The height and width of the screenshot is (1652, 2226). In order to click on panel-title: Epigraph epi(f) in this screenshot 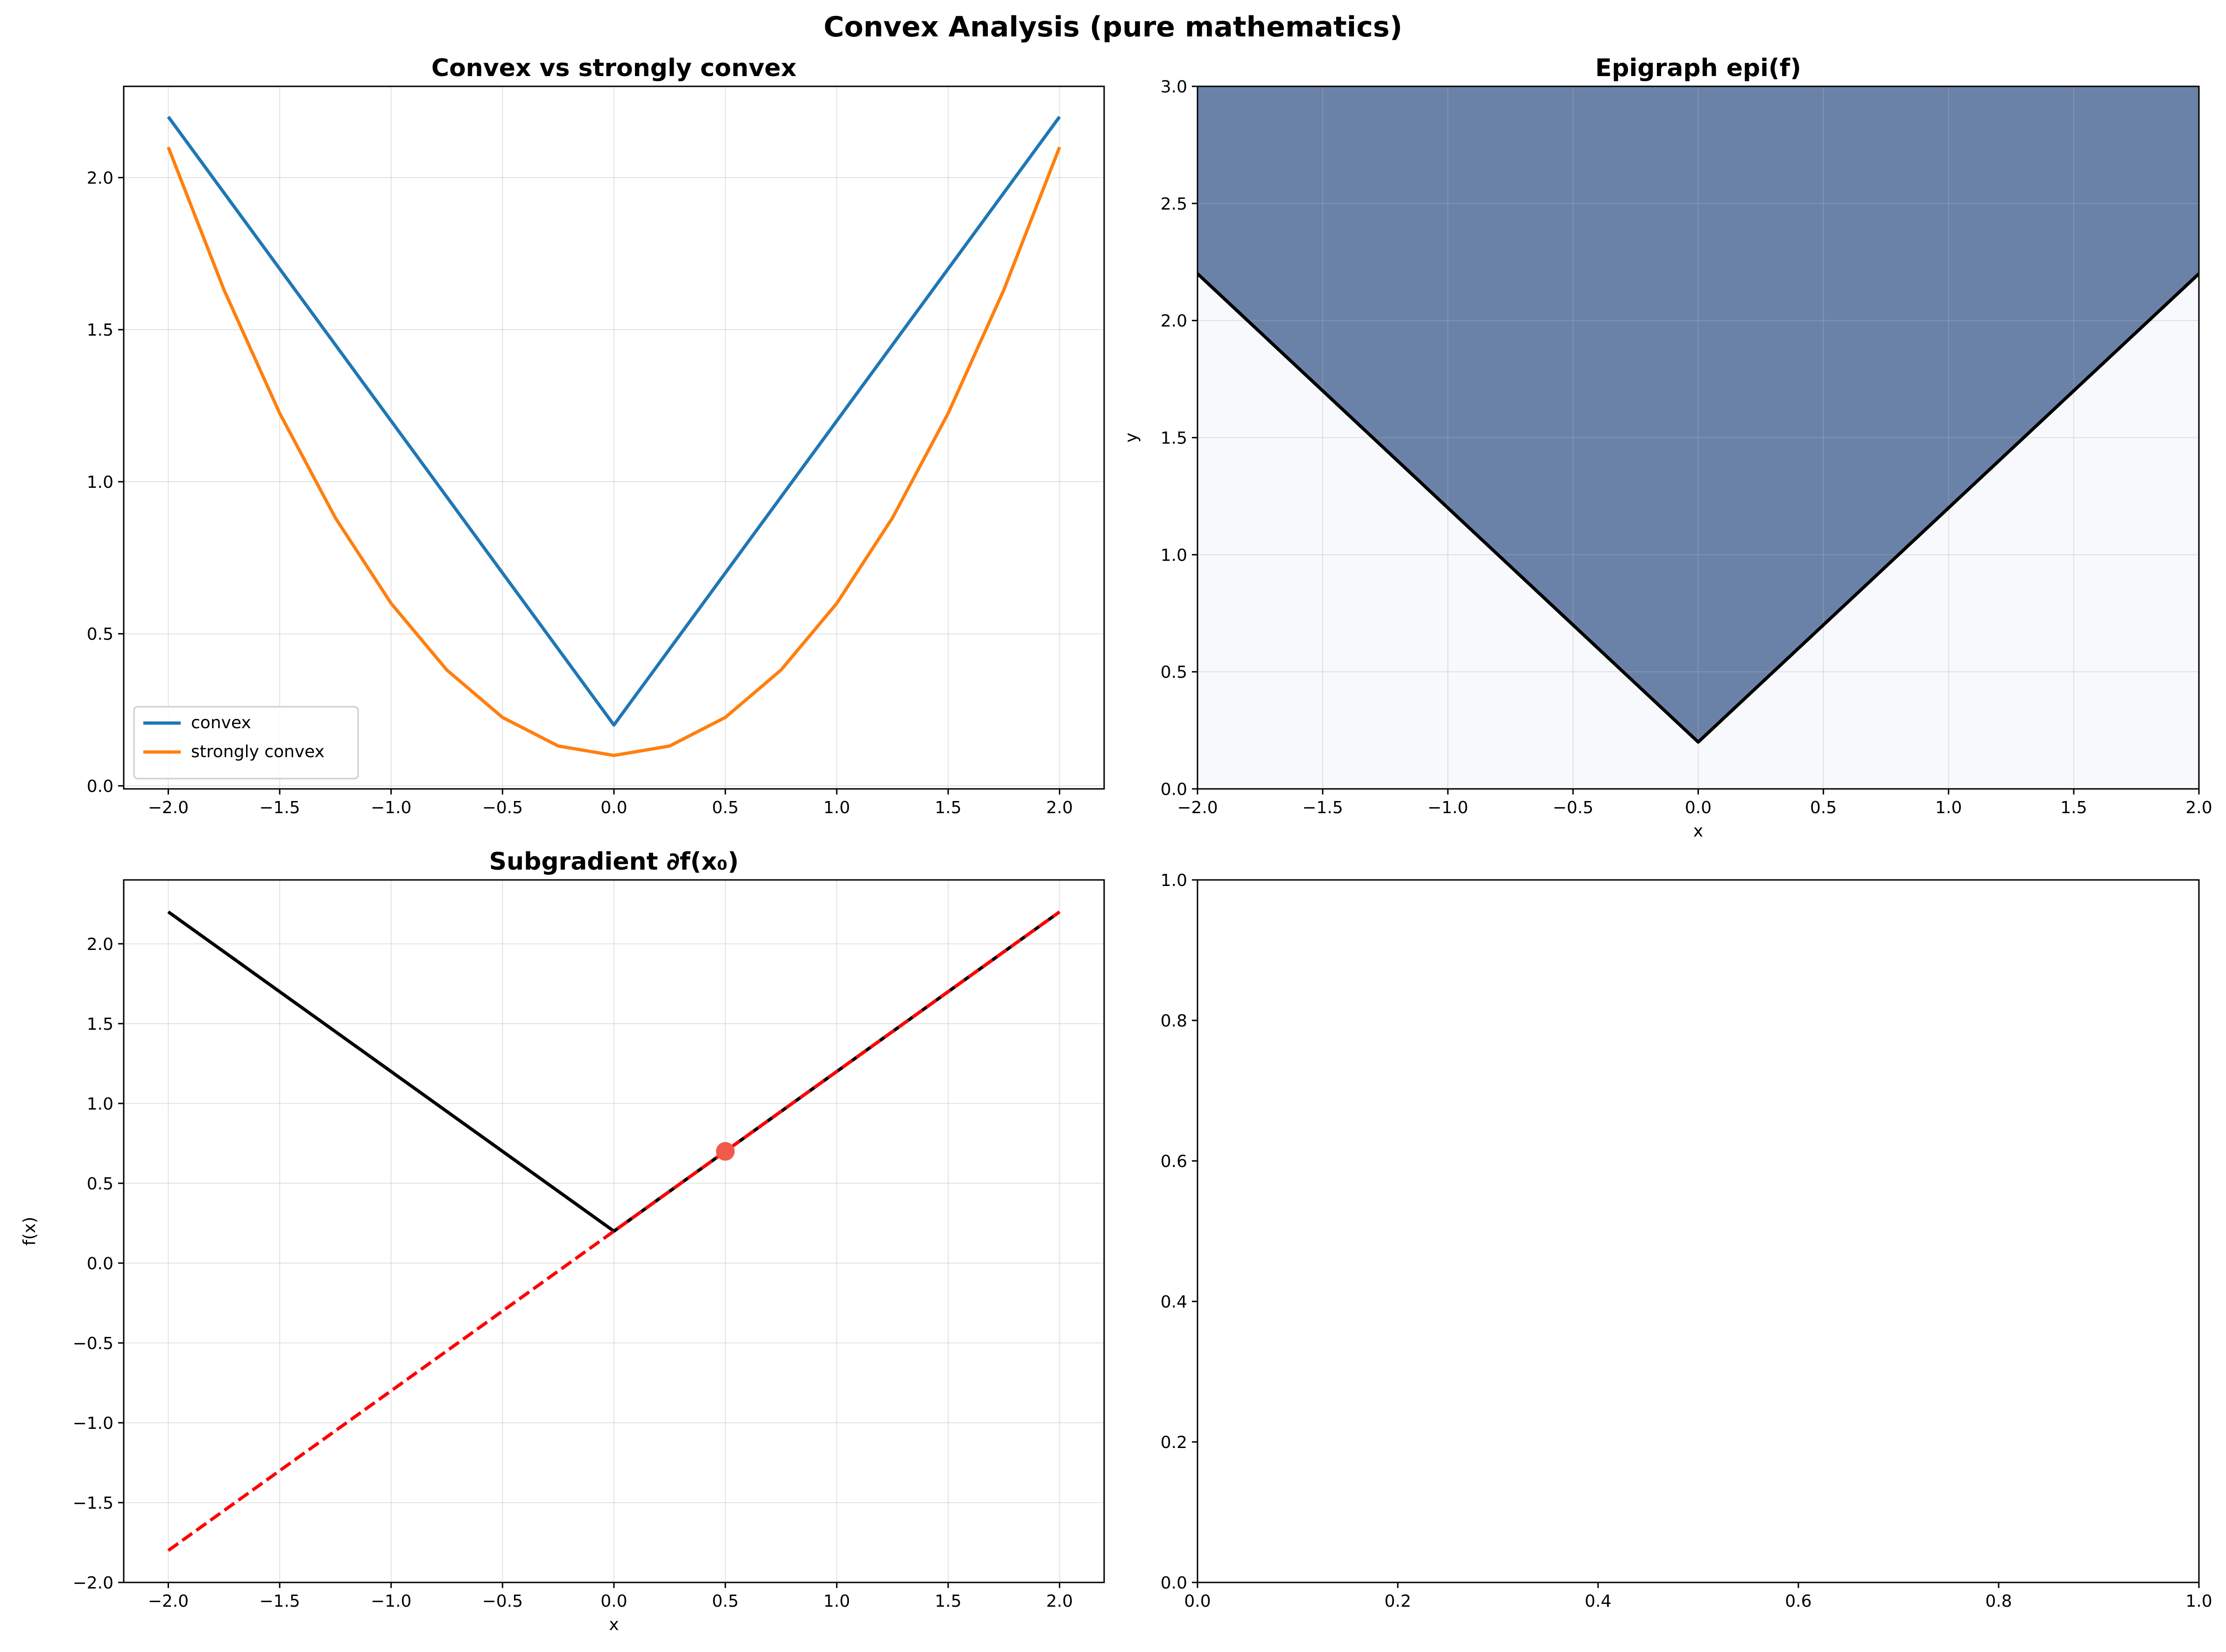, I will do `click(1698, 68)`.